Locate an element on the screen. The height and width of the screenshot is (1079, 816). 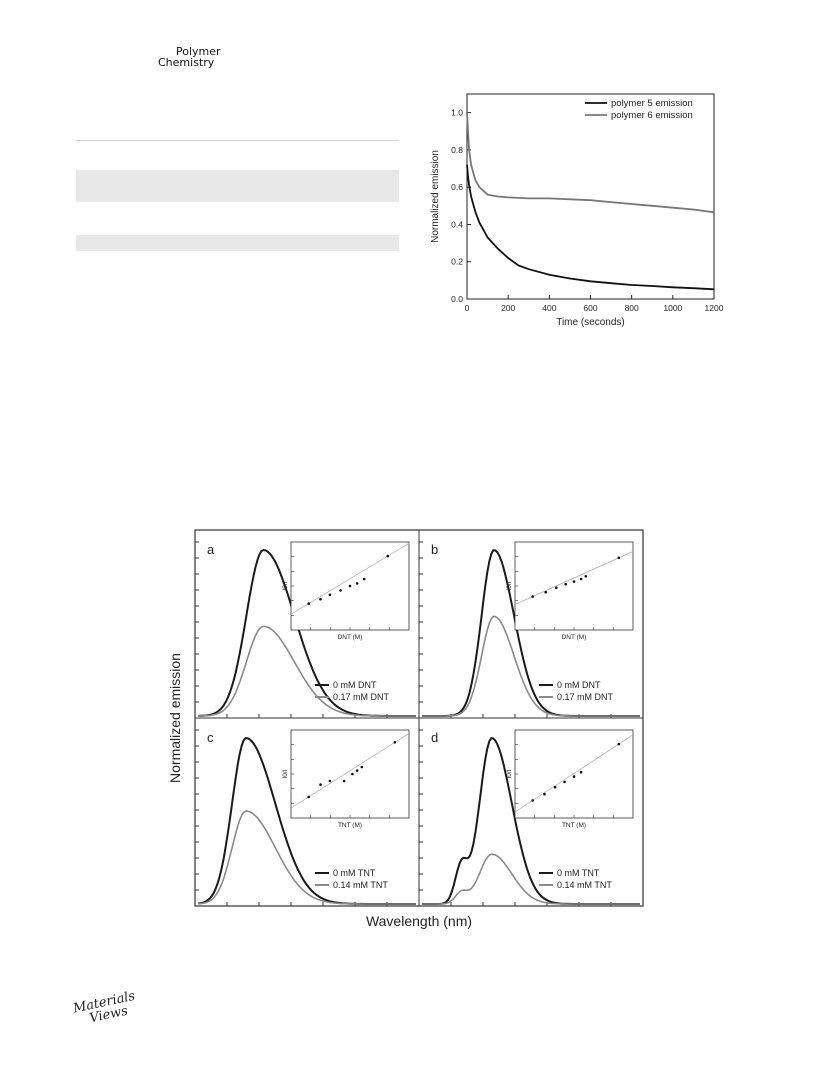
panel-d: d 0 mM TNT 0.14 mM TNT TNT (M) I0/I is located at coordinates (529, 817).